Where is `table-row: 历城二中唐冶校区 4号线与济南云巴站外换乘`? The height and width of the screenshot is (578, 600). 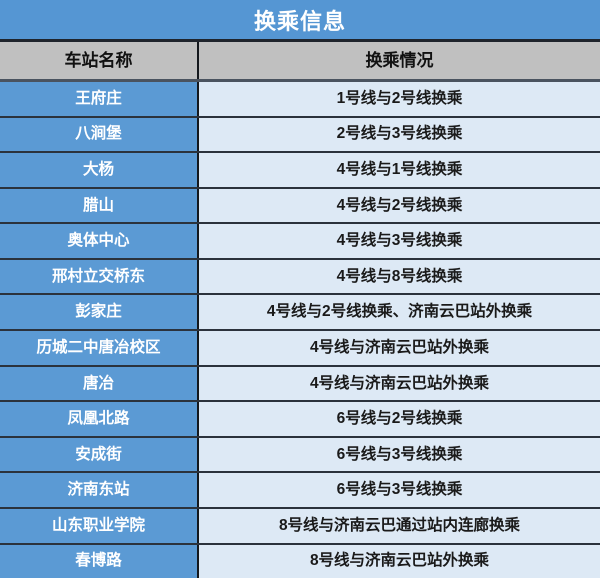
table-row: 历城二中唐冶校区 4号线与济南云巴站外换乘 is located at coordinates (300, 347).